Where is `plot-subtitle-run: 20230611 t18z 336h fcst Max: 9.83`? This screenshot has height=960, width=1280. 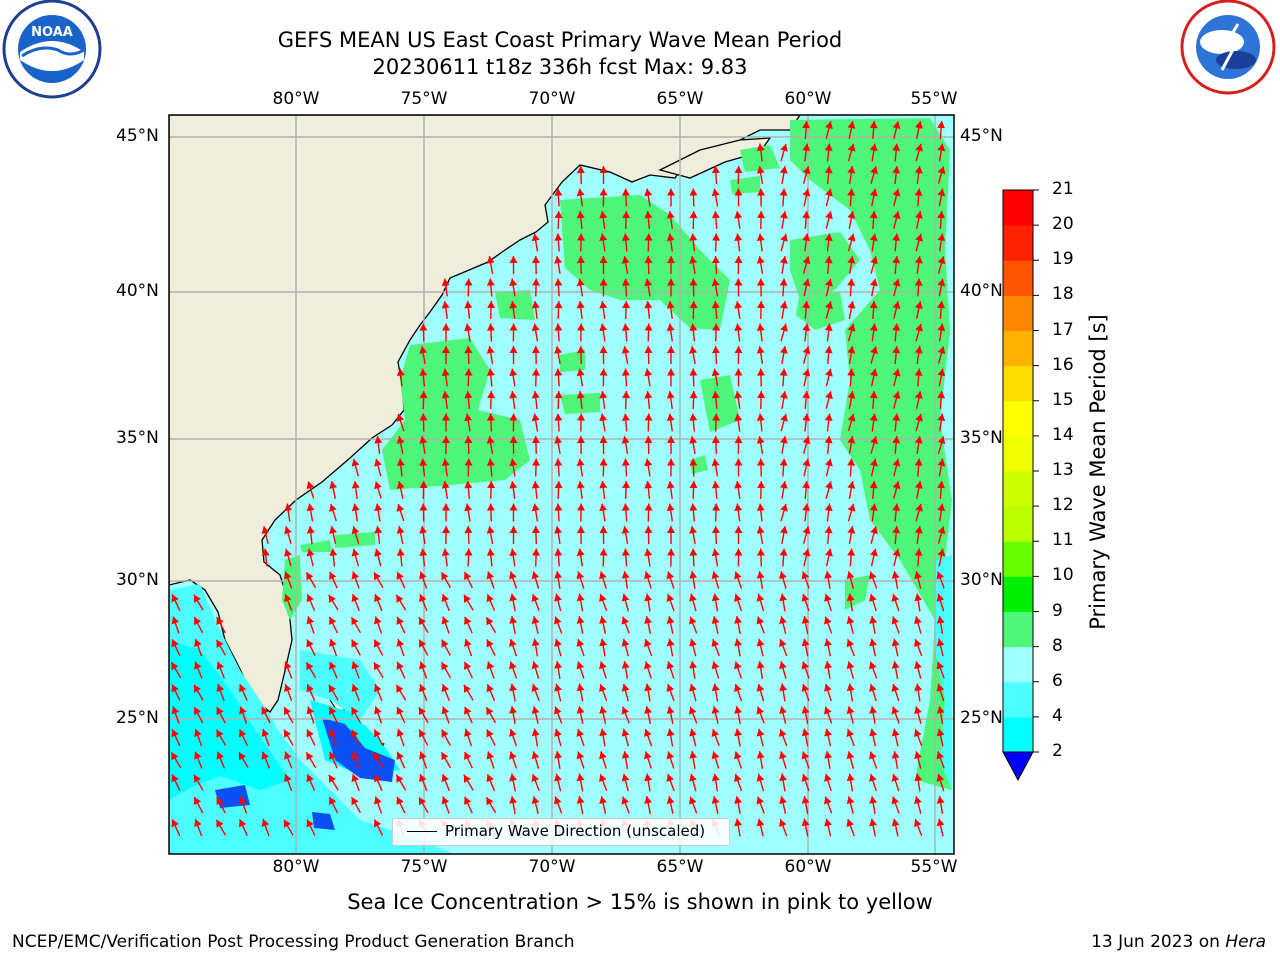
plot-subtitle-run: 20230611 t18z 336h fcst Max: 9.83 is located at coordinates (560, 67).